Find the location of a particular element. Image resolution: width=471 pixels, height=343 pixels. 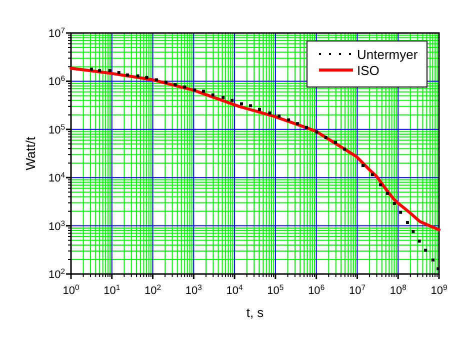

x-tick-label: 10$^{2}$ is located at coordinates (153, 289).